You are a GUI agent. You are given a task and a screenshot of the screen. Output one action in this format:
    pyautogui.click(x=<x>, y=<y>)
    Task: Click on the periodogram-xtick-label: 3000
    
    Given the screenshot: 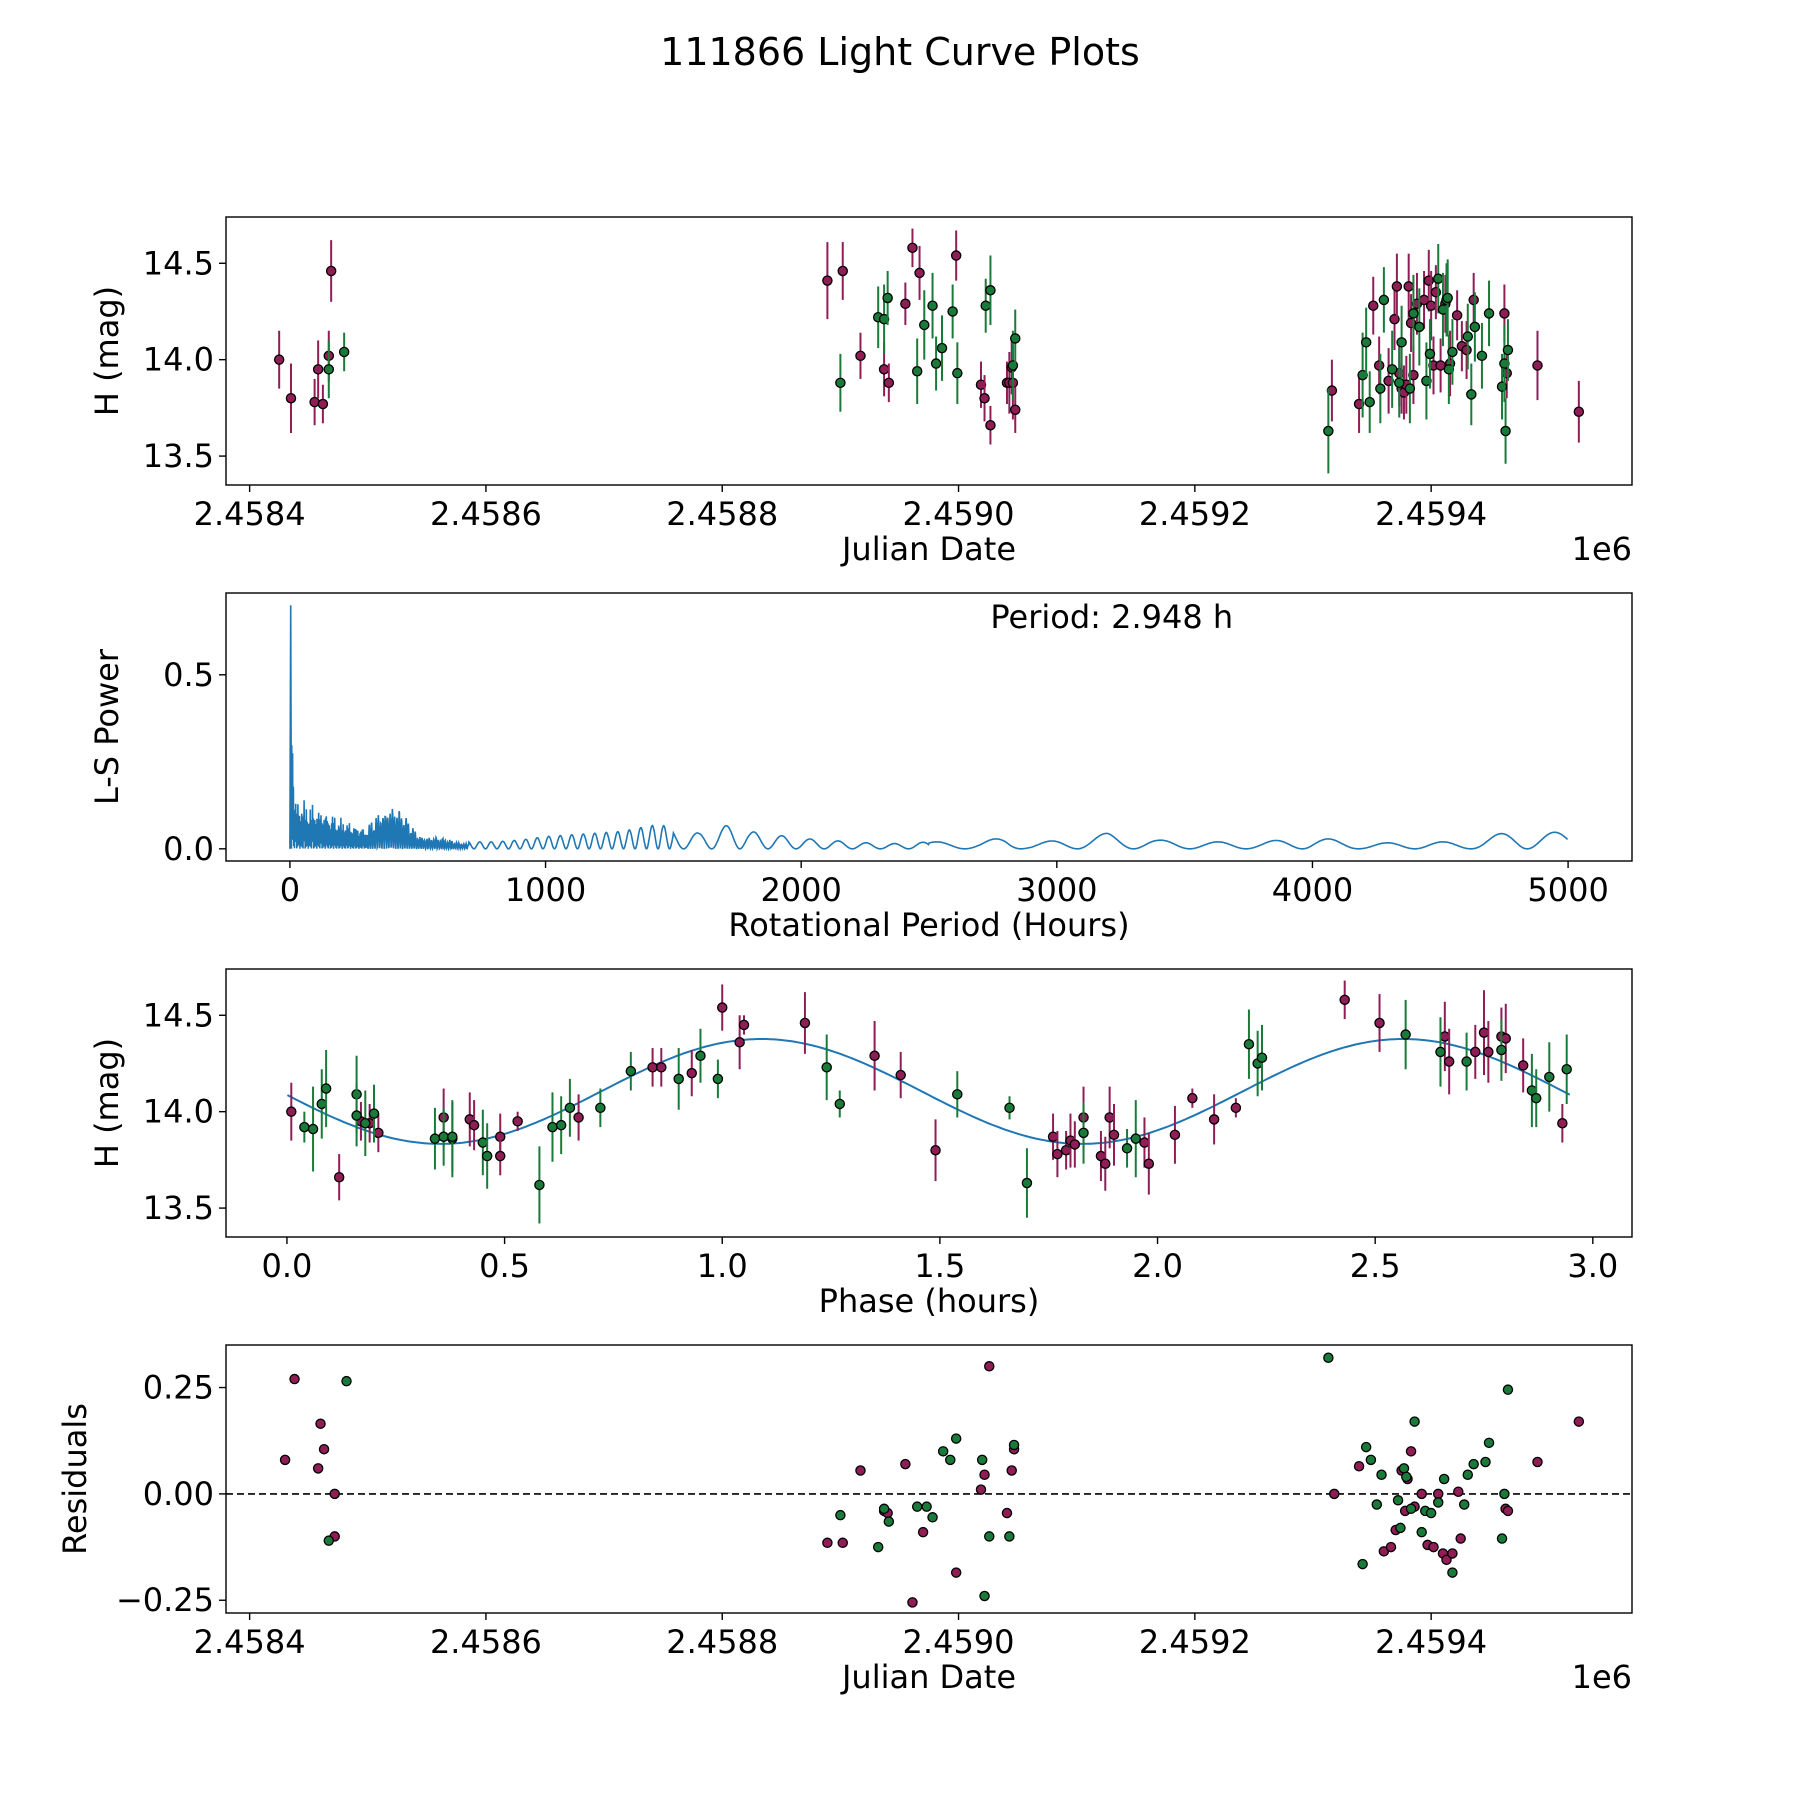 What is the action you would take?
    pyautogui.click(x=1056, y=890)
    